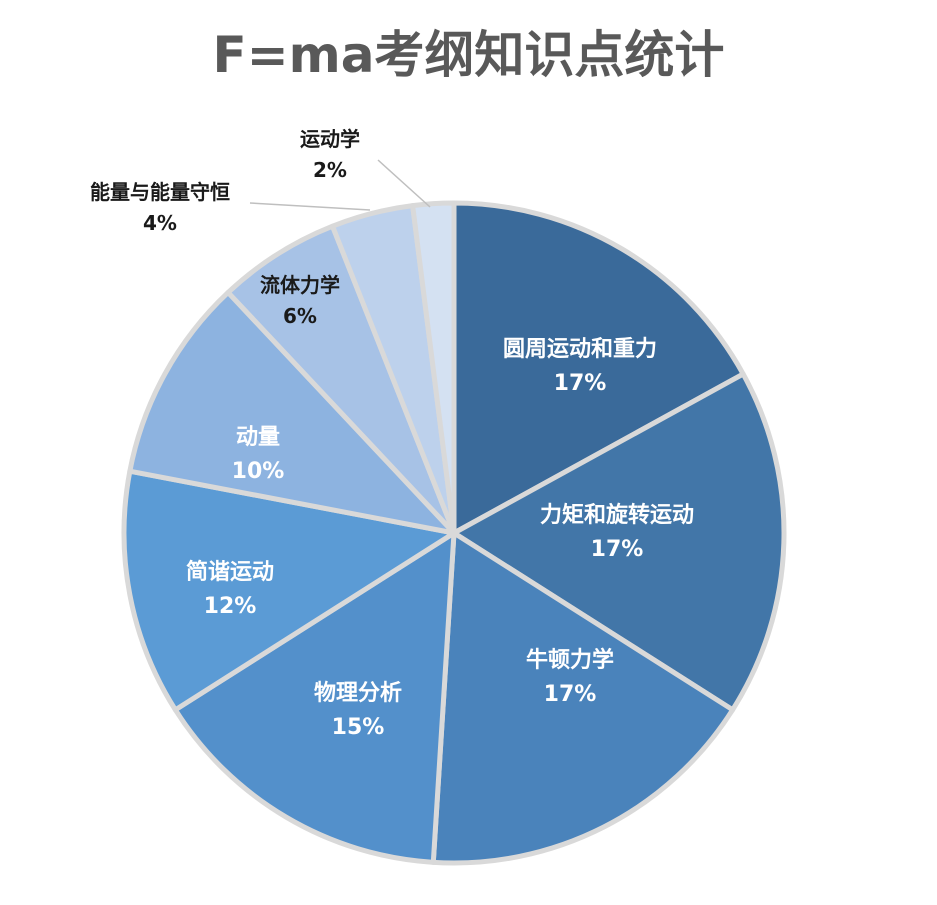 The width and height of the screenshot is (937, 905). I want to click on slice-category-label: 流体力学, so click(300, 285).